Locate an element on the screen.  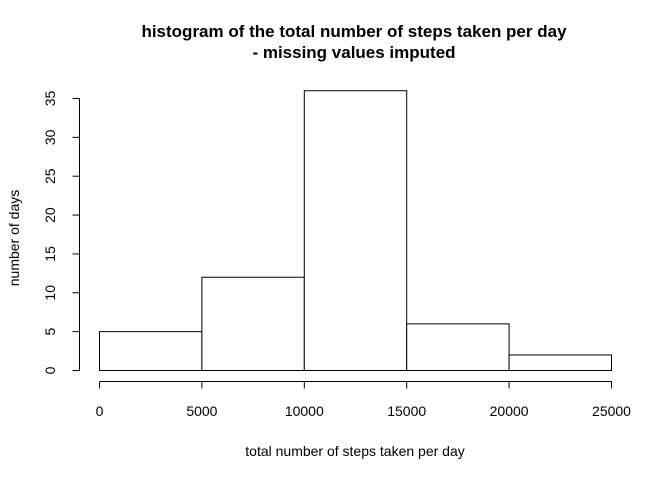
x-tick-label-20000: 20000 is located at coordinates (509, 411).